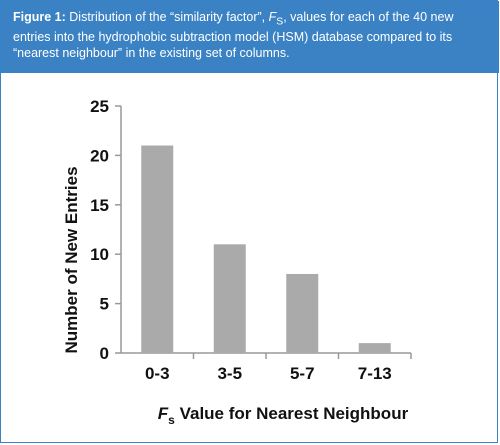 This screenshot has width=500, height=445. What do you see at coordinates (302, 373) in the screenshot?
I see `x-tick-label: 5-7` at bounding box center [302, 373].